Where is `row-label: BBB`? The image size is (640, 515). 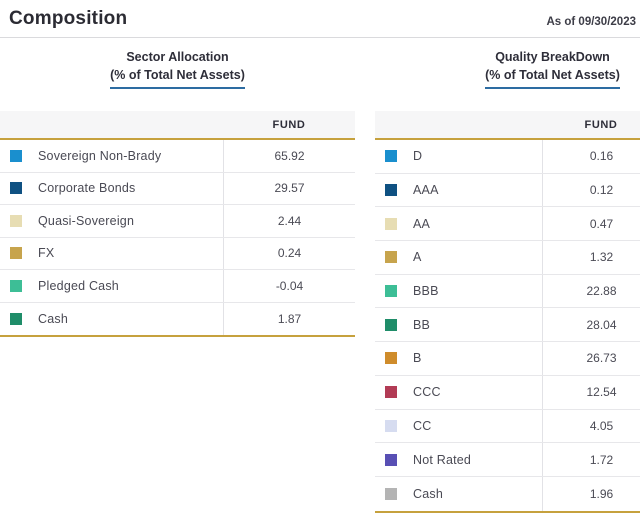
row-label: BBB is located at coordinates (426, 291).